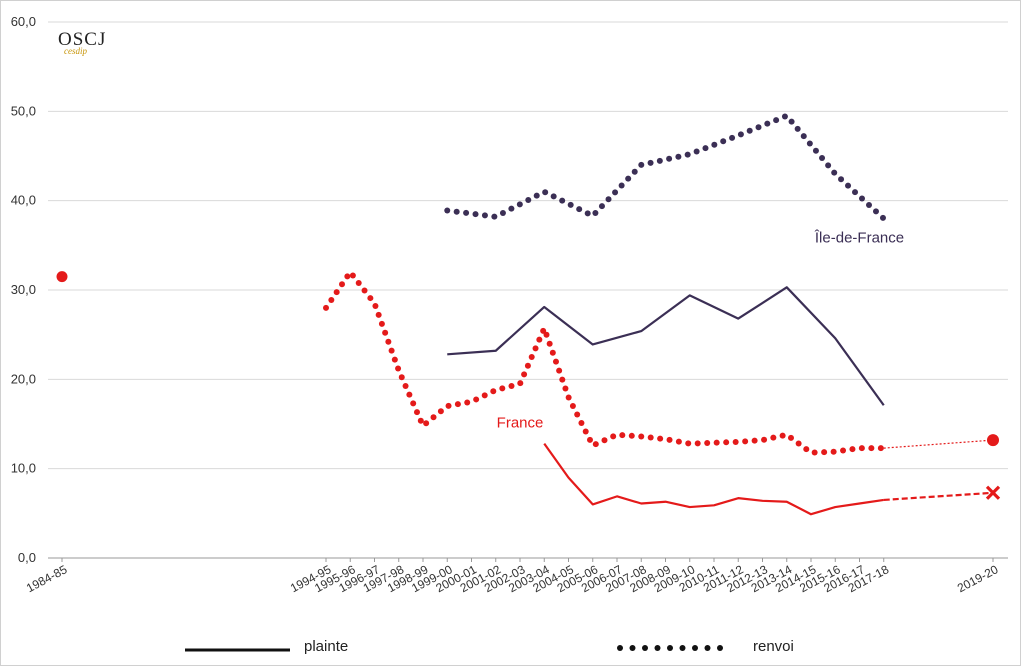 The image size is (1021, 666). What do you see at coordinates (326, 646) in the screenshot?
I see `legend-plainte-label: plainte` at bounding box center [326, 646].